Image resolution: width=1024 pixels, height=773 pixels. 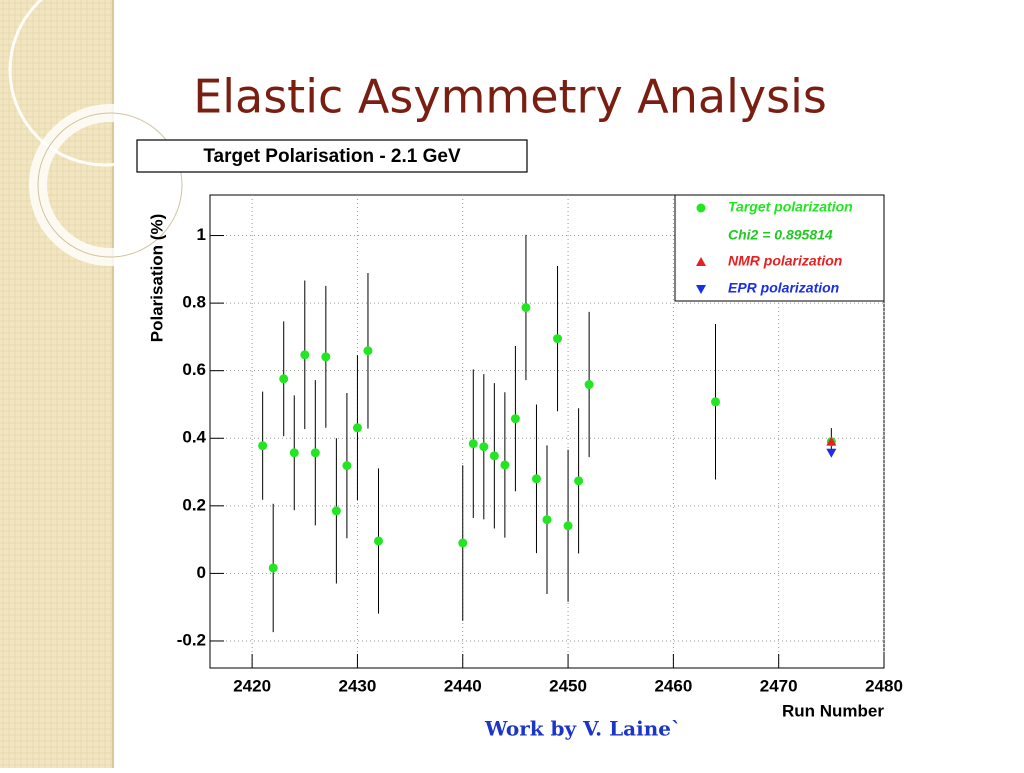 I want to click on deco-circle, so click(x=105, y=83).